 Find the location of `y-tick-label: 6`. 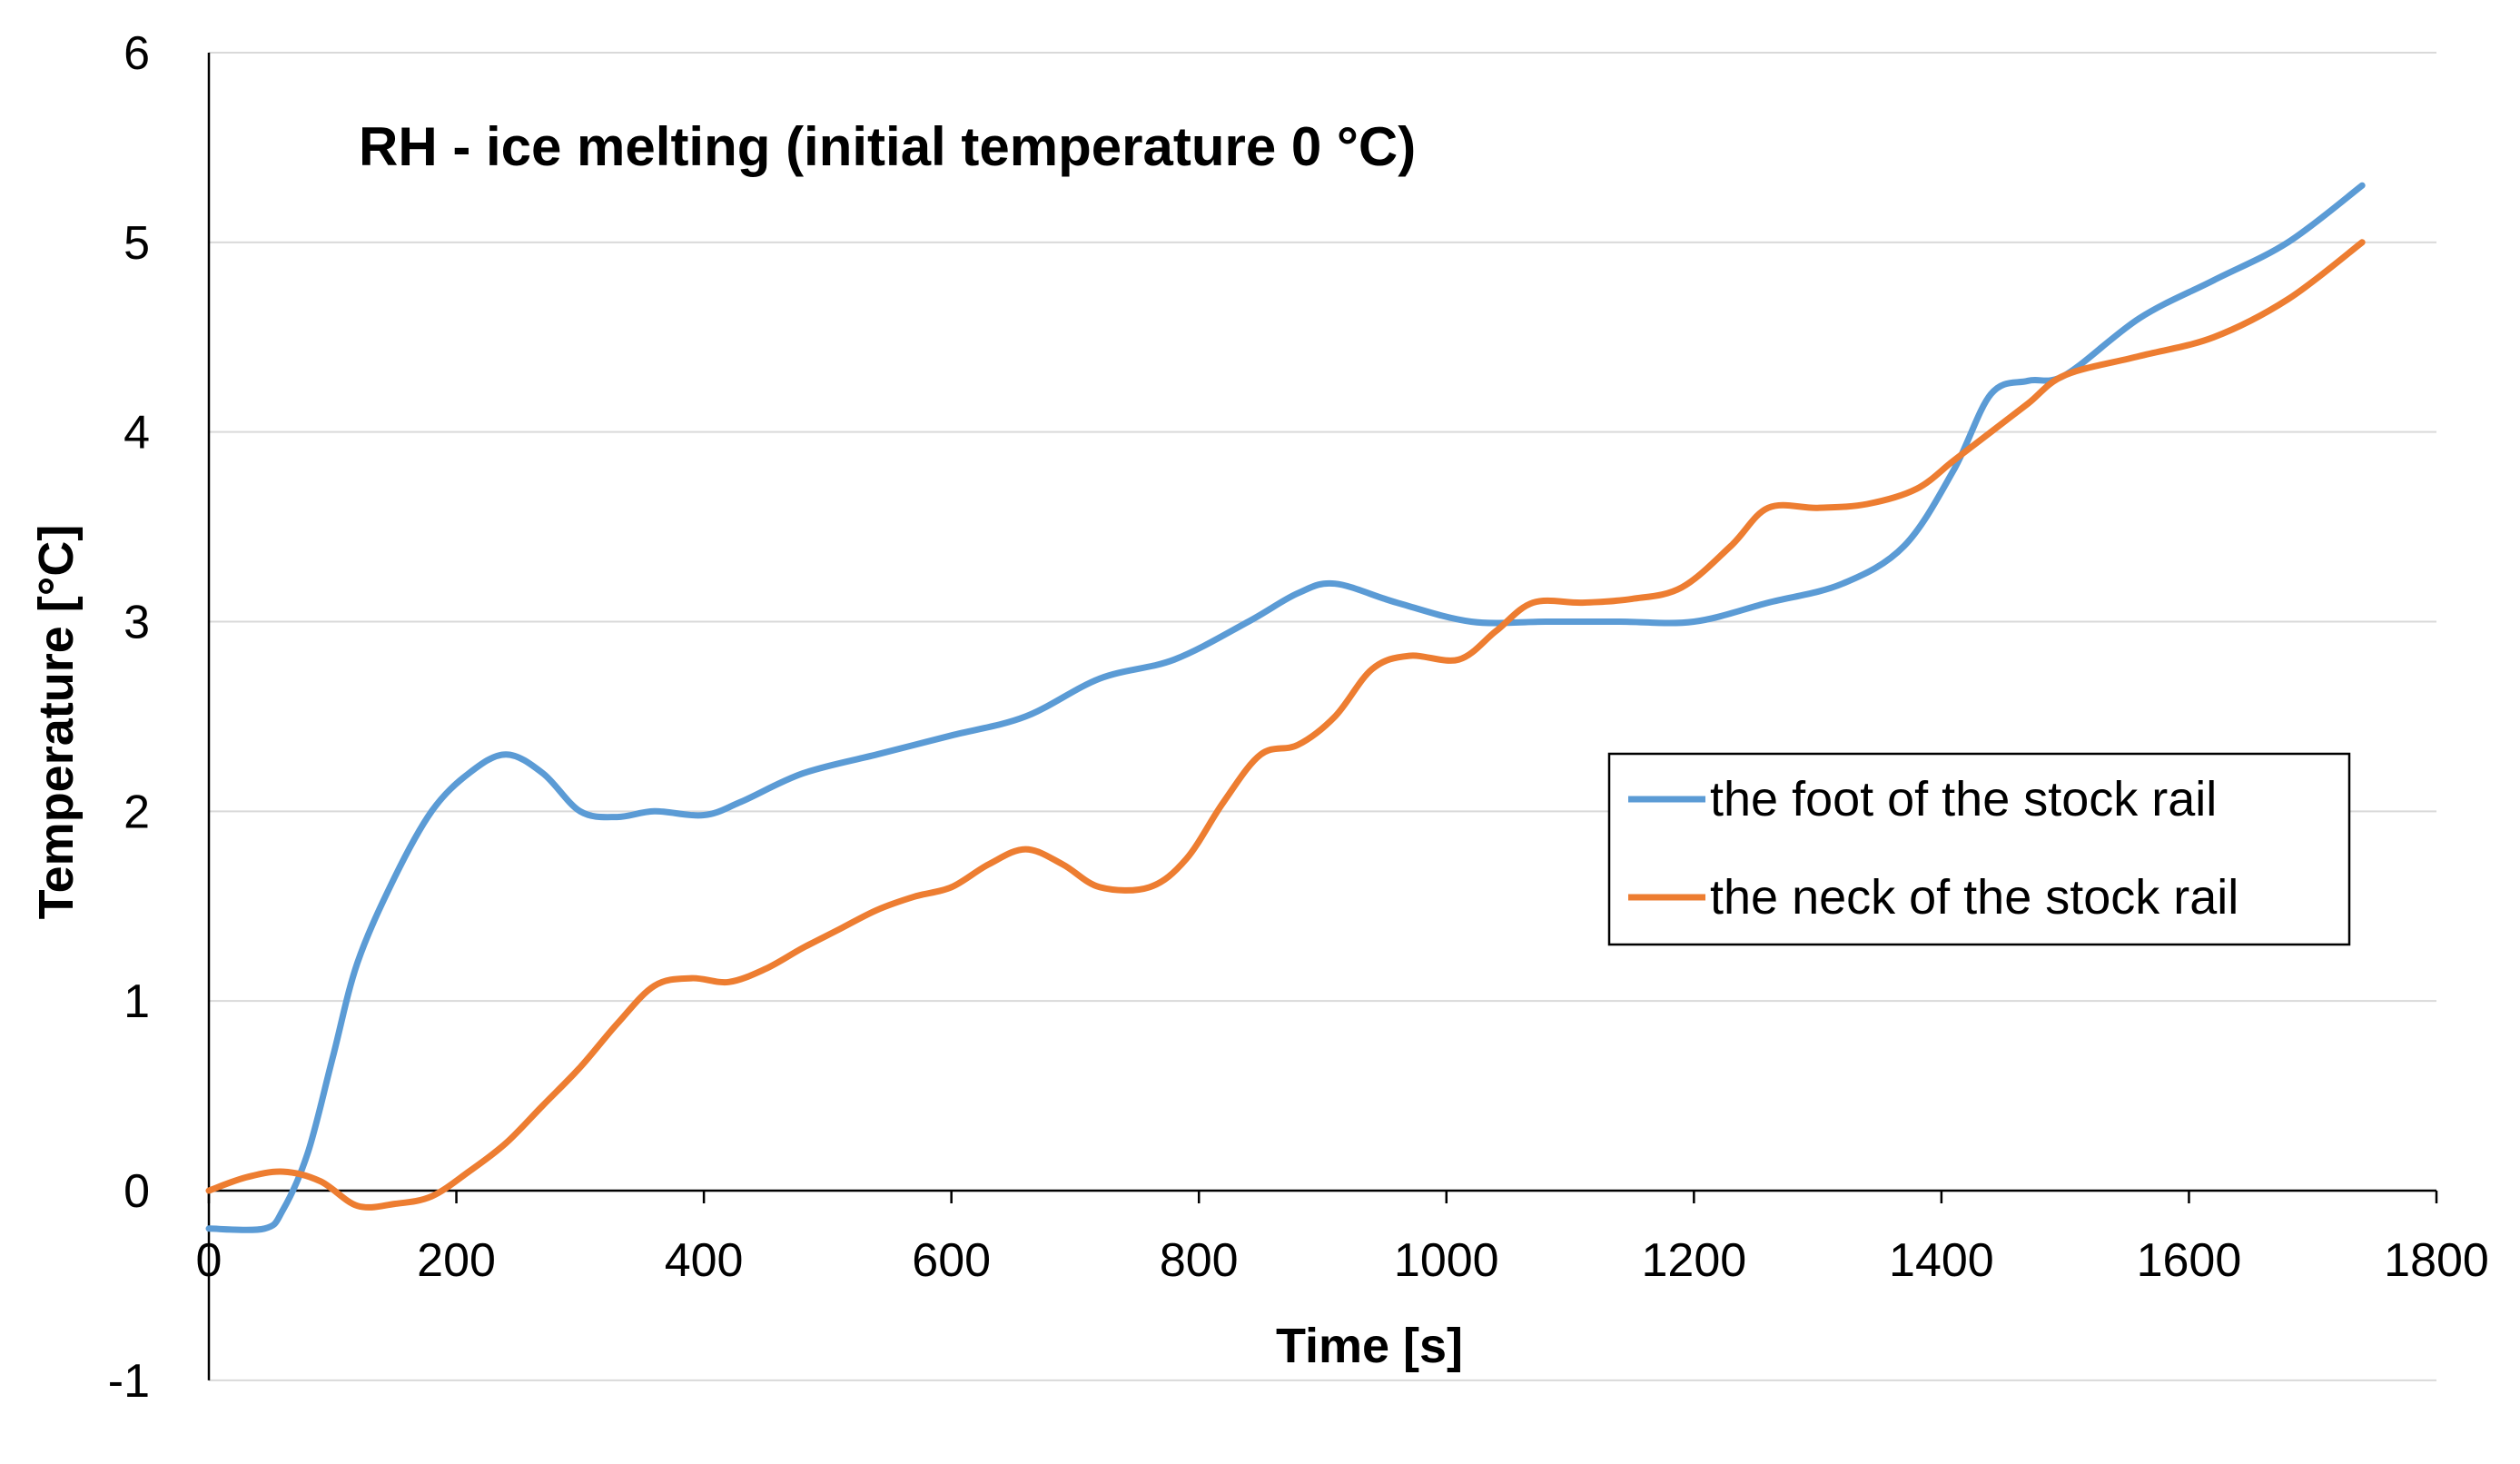

y-tick-label: 6 is located at coordinates (137, 53).